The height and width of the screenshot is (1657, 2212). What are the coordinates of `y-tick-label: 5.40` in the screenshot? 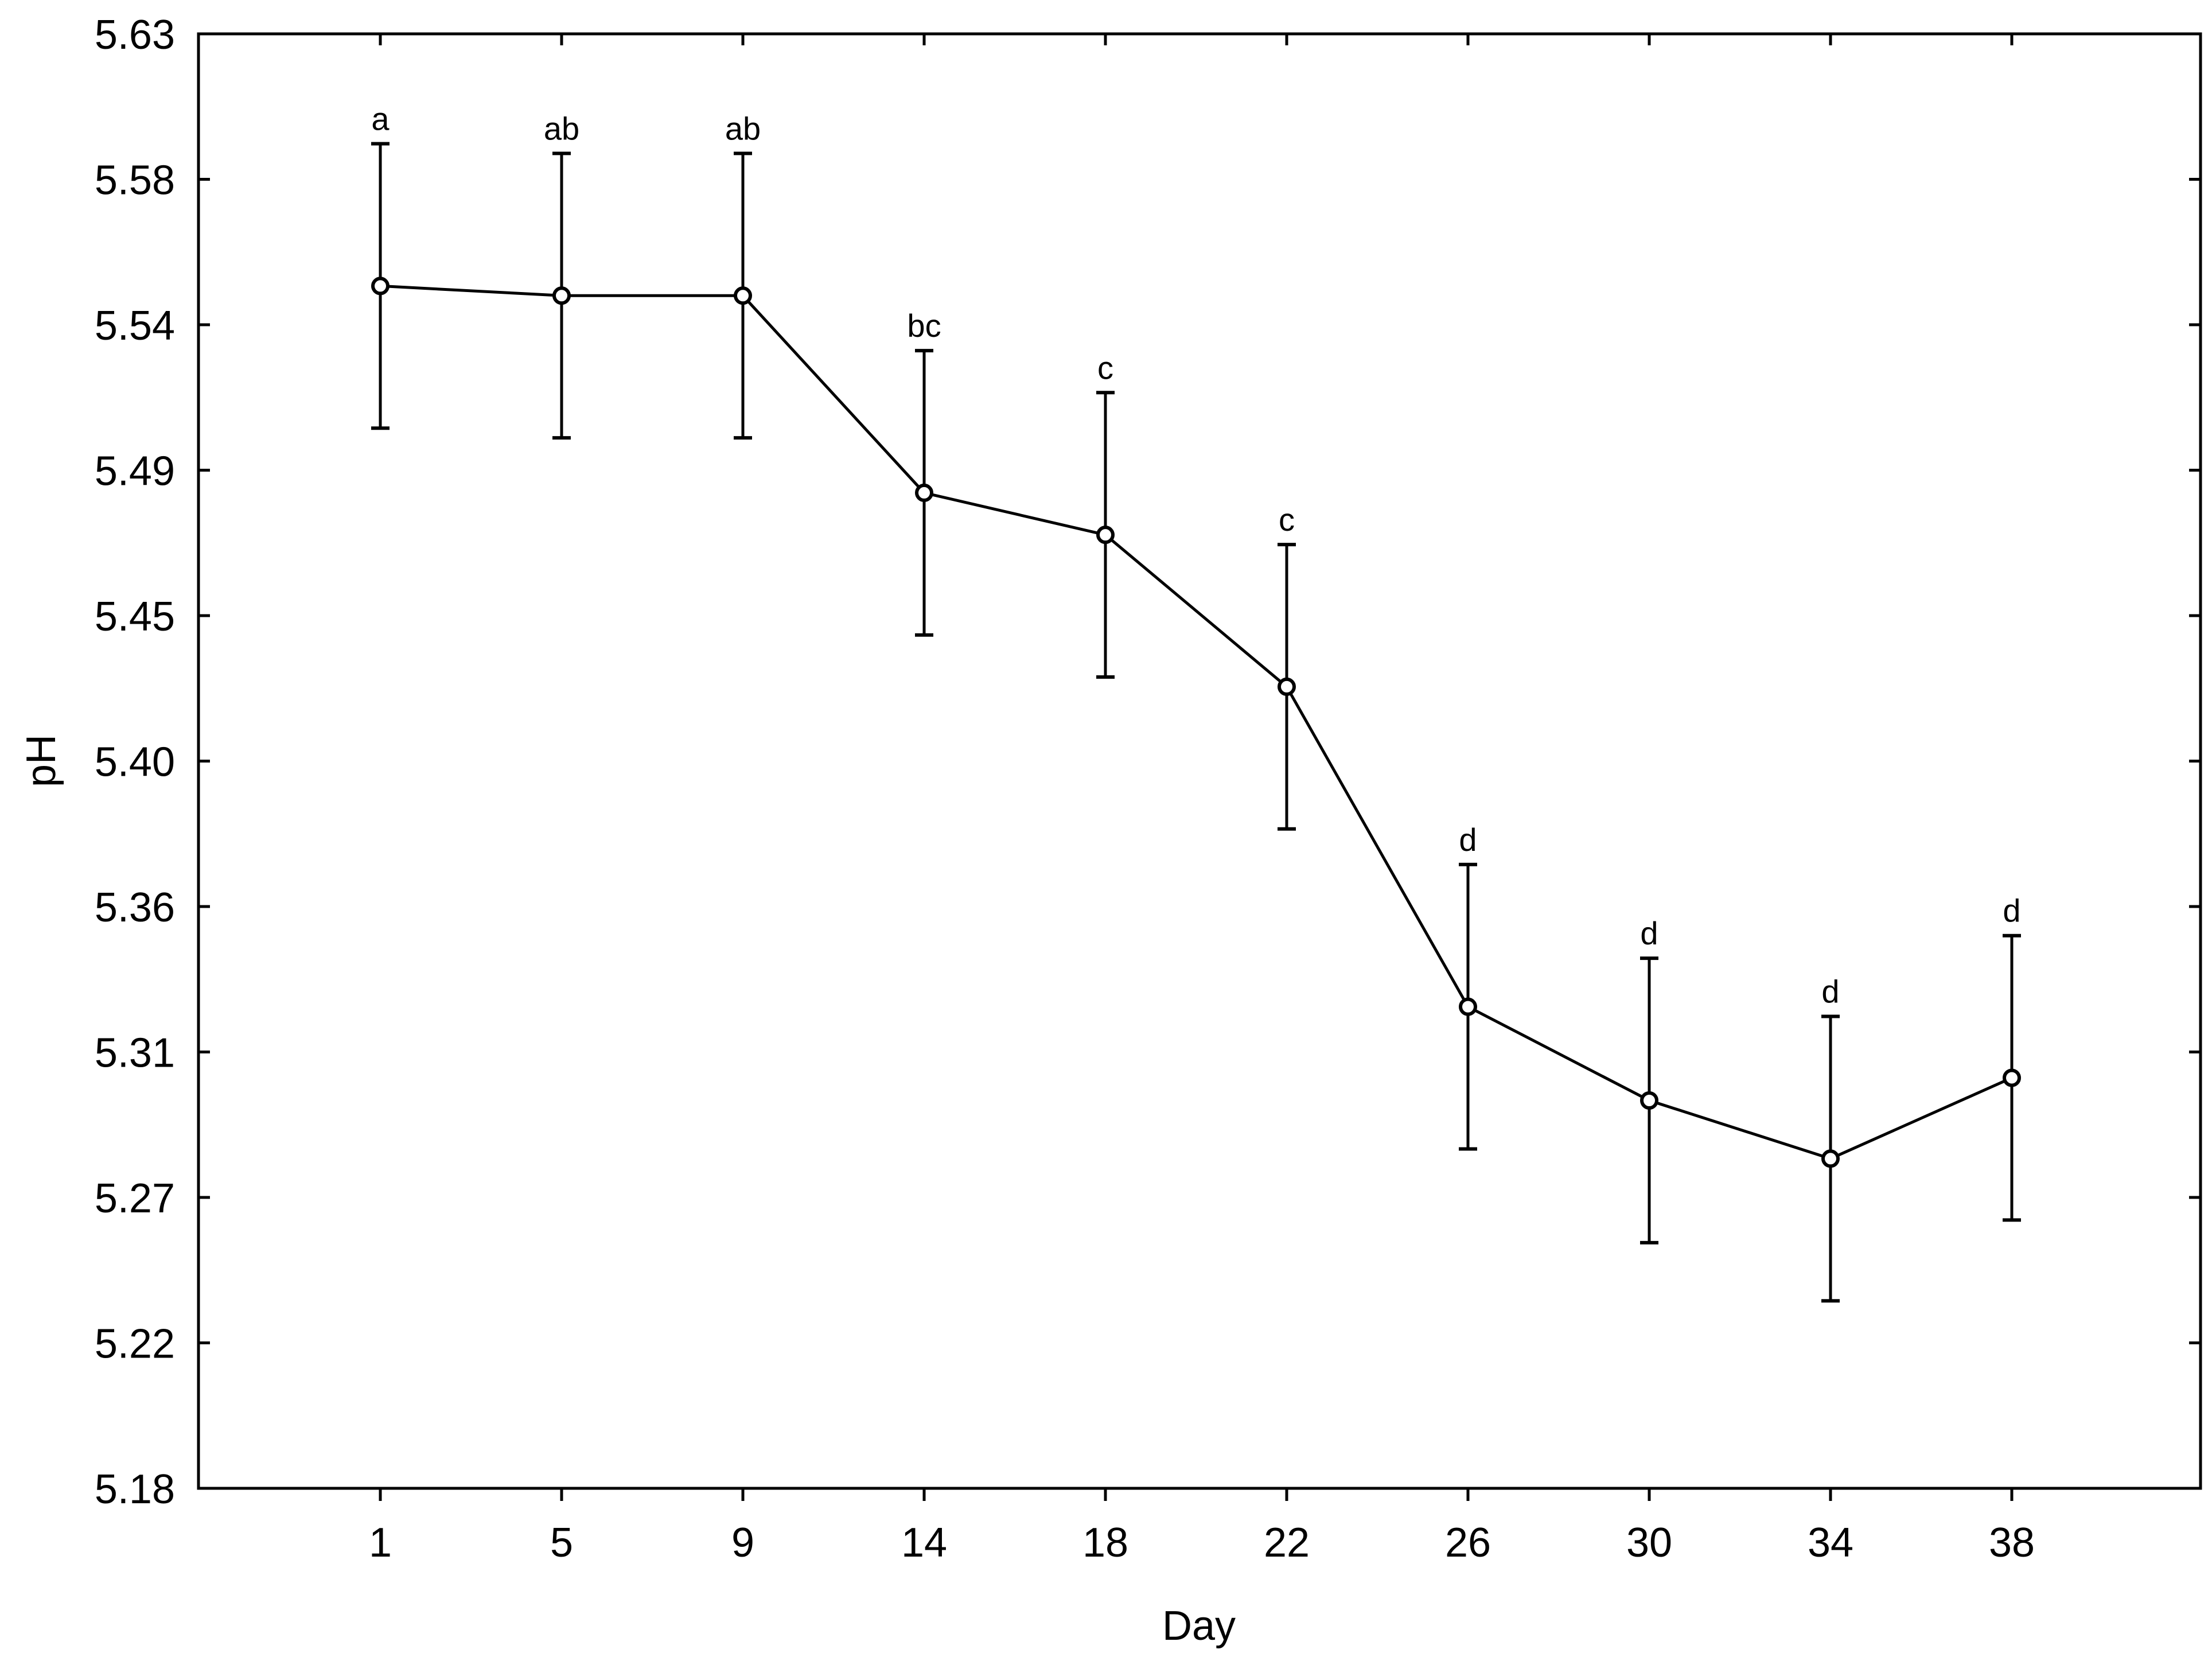 It's located at (135, 762).